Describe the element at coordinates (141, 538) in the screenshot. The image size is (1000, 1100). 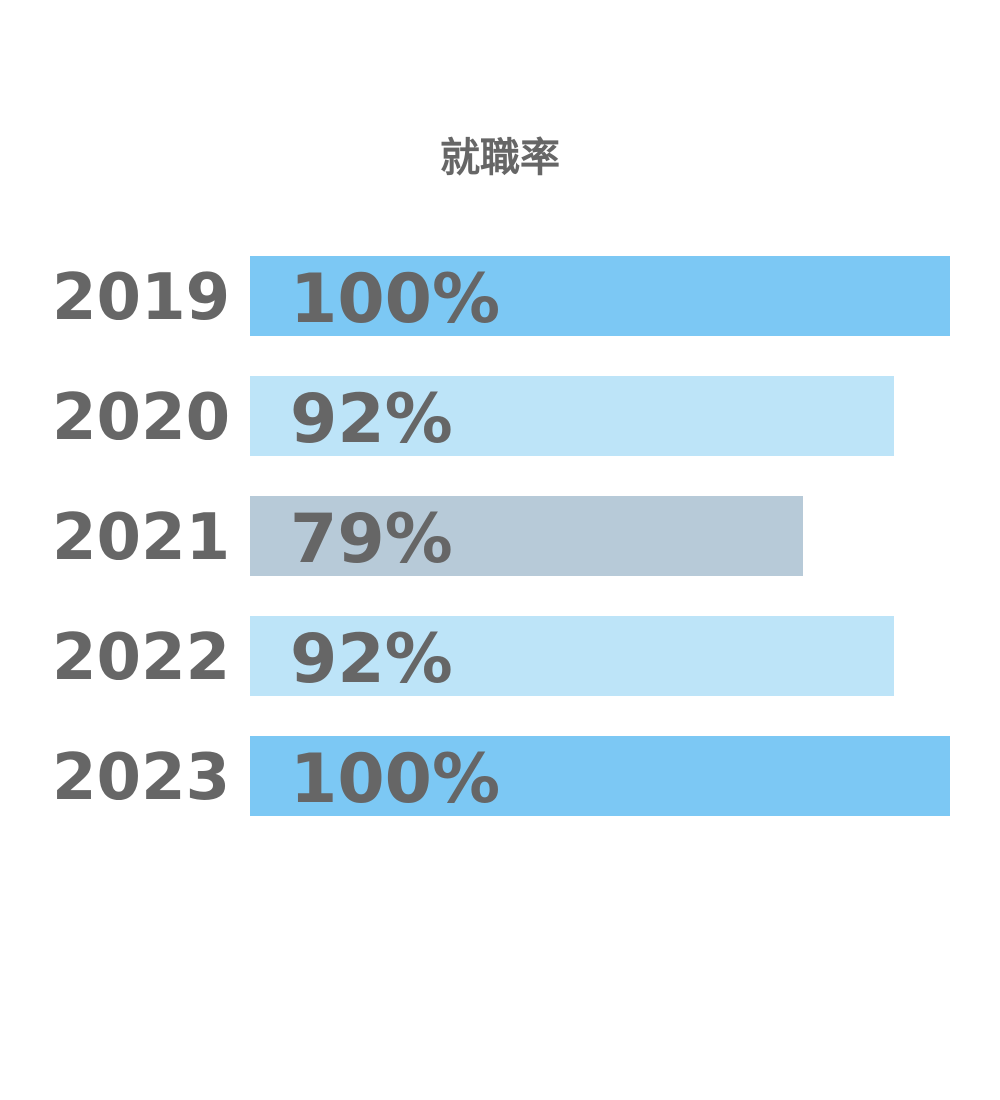
I see `category-label-2021: 2021` at that location.